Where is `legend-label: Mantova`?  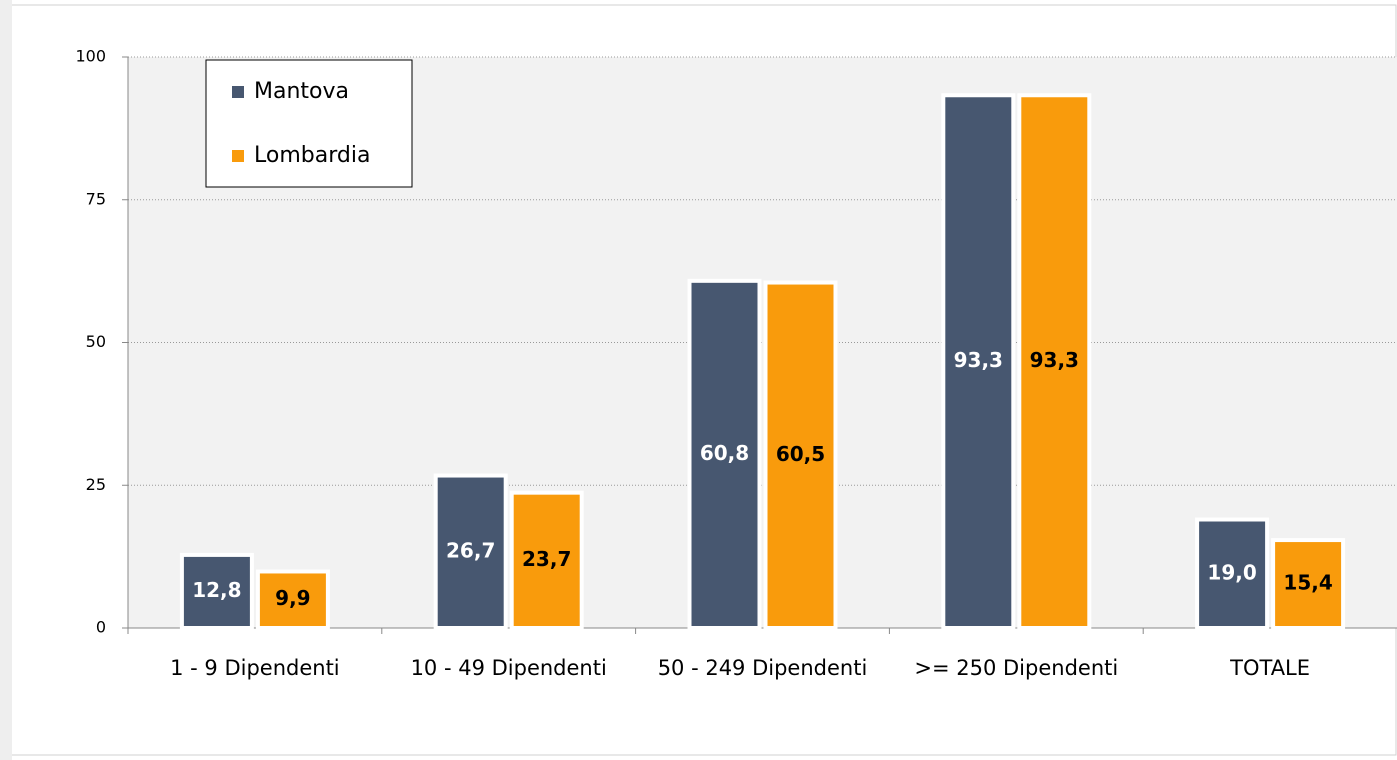
legend-label: Mantova is located at coordinates (301, 91).